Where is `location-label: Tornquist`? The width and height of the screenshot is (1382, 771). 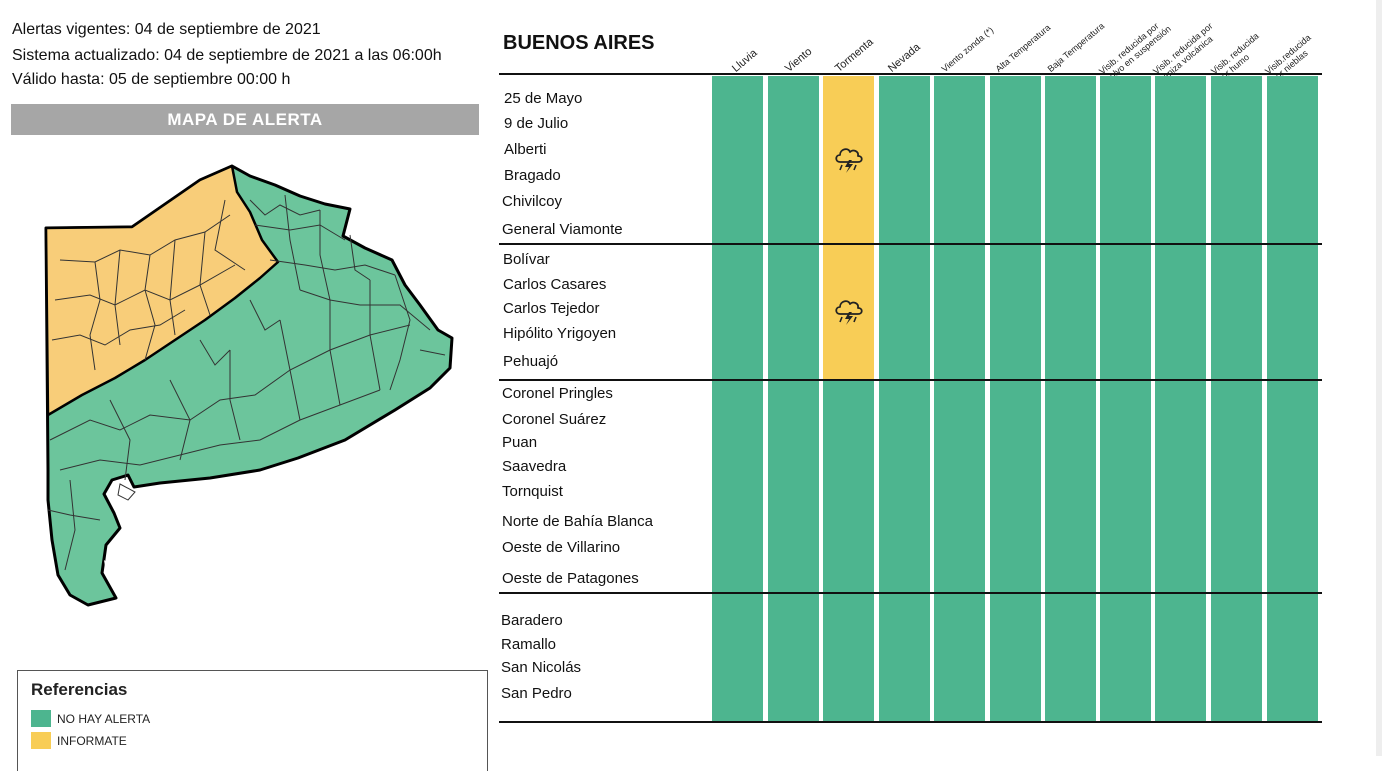 location-label: Tornquist is located at coordinates (532, 491).